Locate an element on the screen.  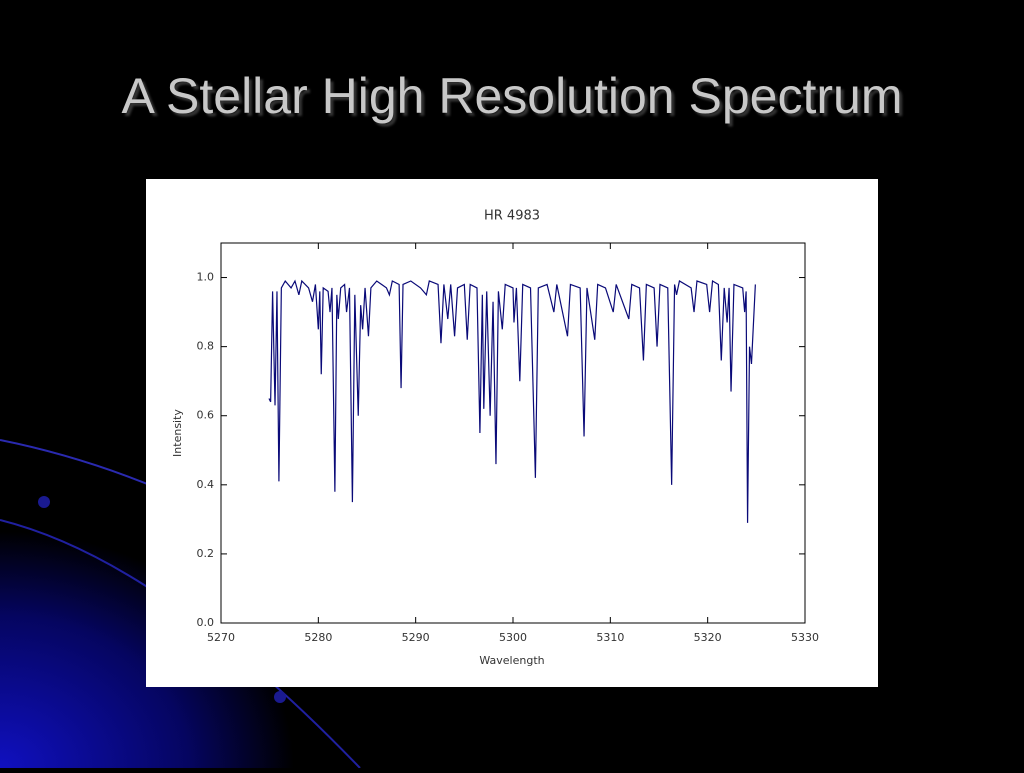
y-tick-label: 0.2 is located at coordinates (206, 553).